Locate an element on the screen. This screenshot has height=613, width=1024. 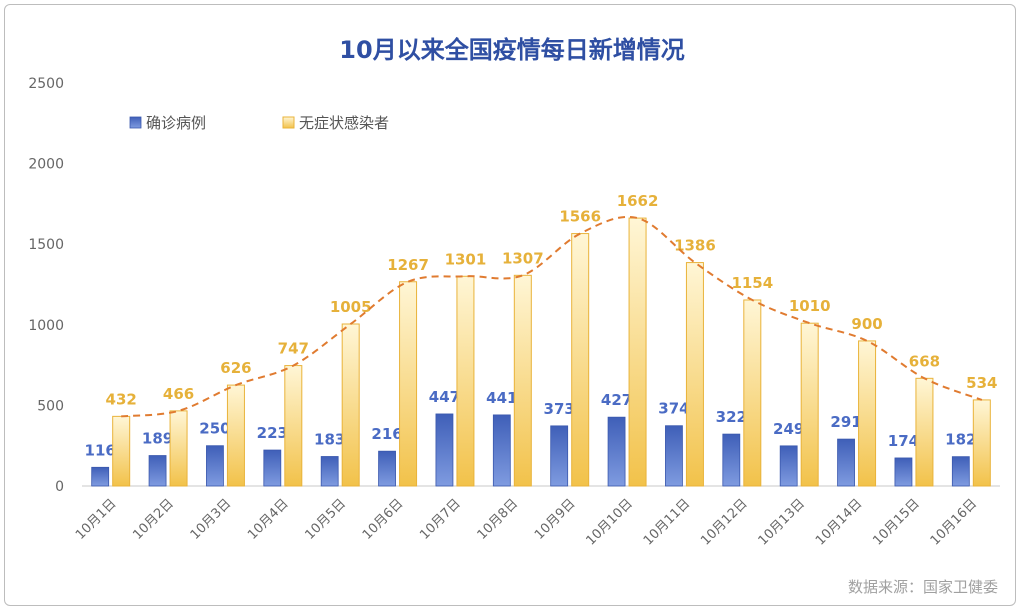
legend-label-asymptomatic: 无症状感染者 is located at coordinates (344, 123).